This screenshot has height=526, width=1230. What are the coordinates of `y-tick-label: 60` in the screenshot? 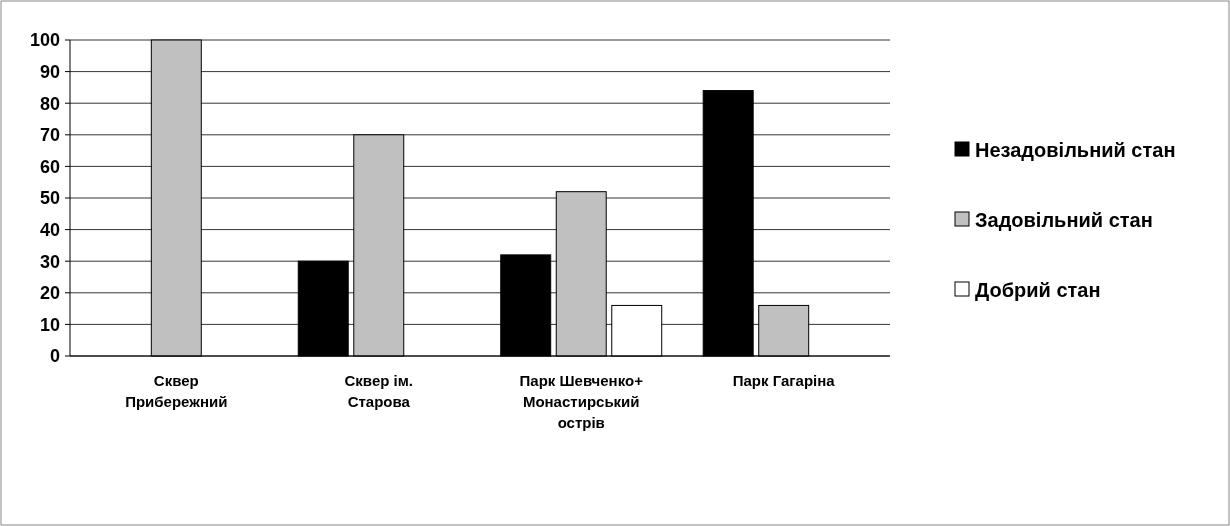 It's located at (49, 166).